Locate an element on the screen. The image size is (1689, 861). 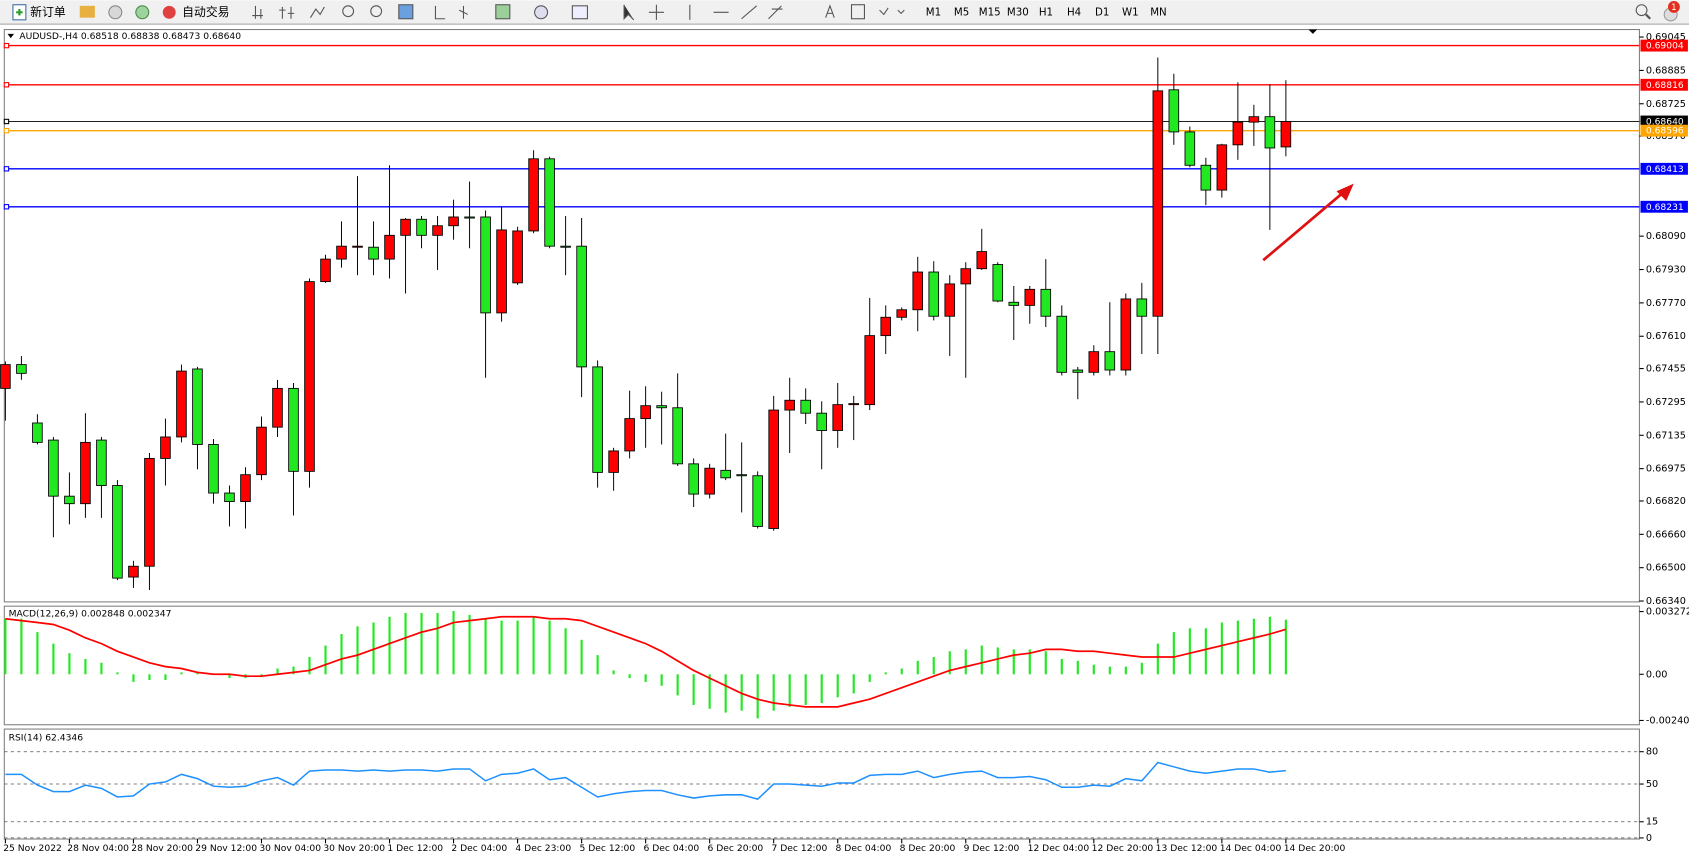
auto-trading-button: 自动交易 is located at coordinates (196, 12).